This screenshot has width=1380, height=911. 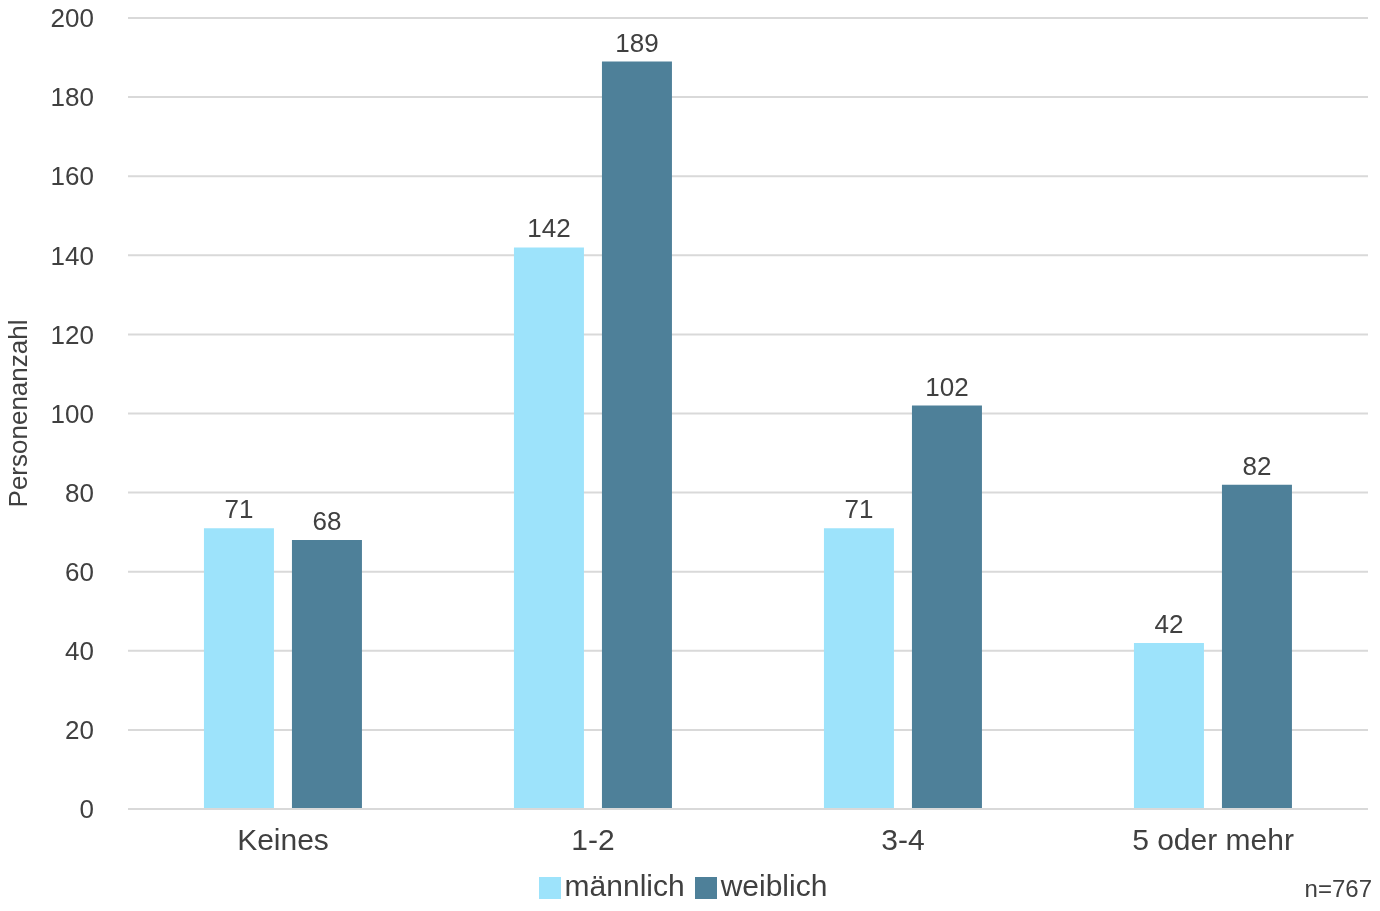 I want to click on y-tick-label: 180, so click(x=72, y=97).